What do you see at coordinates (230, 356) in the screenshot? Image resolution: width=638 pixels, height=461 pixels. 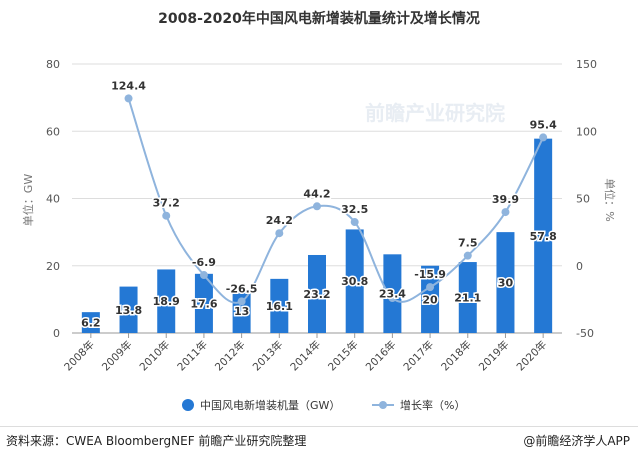 I see `x-tick-label: 2012年` at bounding box center [230, 356].